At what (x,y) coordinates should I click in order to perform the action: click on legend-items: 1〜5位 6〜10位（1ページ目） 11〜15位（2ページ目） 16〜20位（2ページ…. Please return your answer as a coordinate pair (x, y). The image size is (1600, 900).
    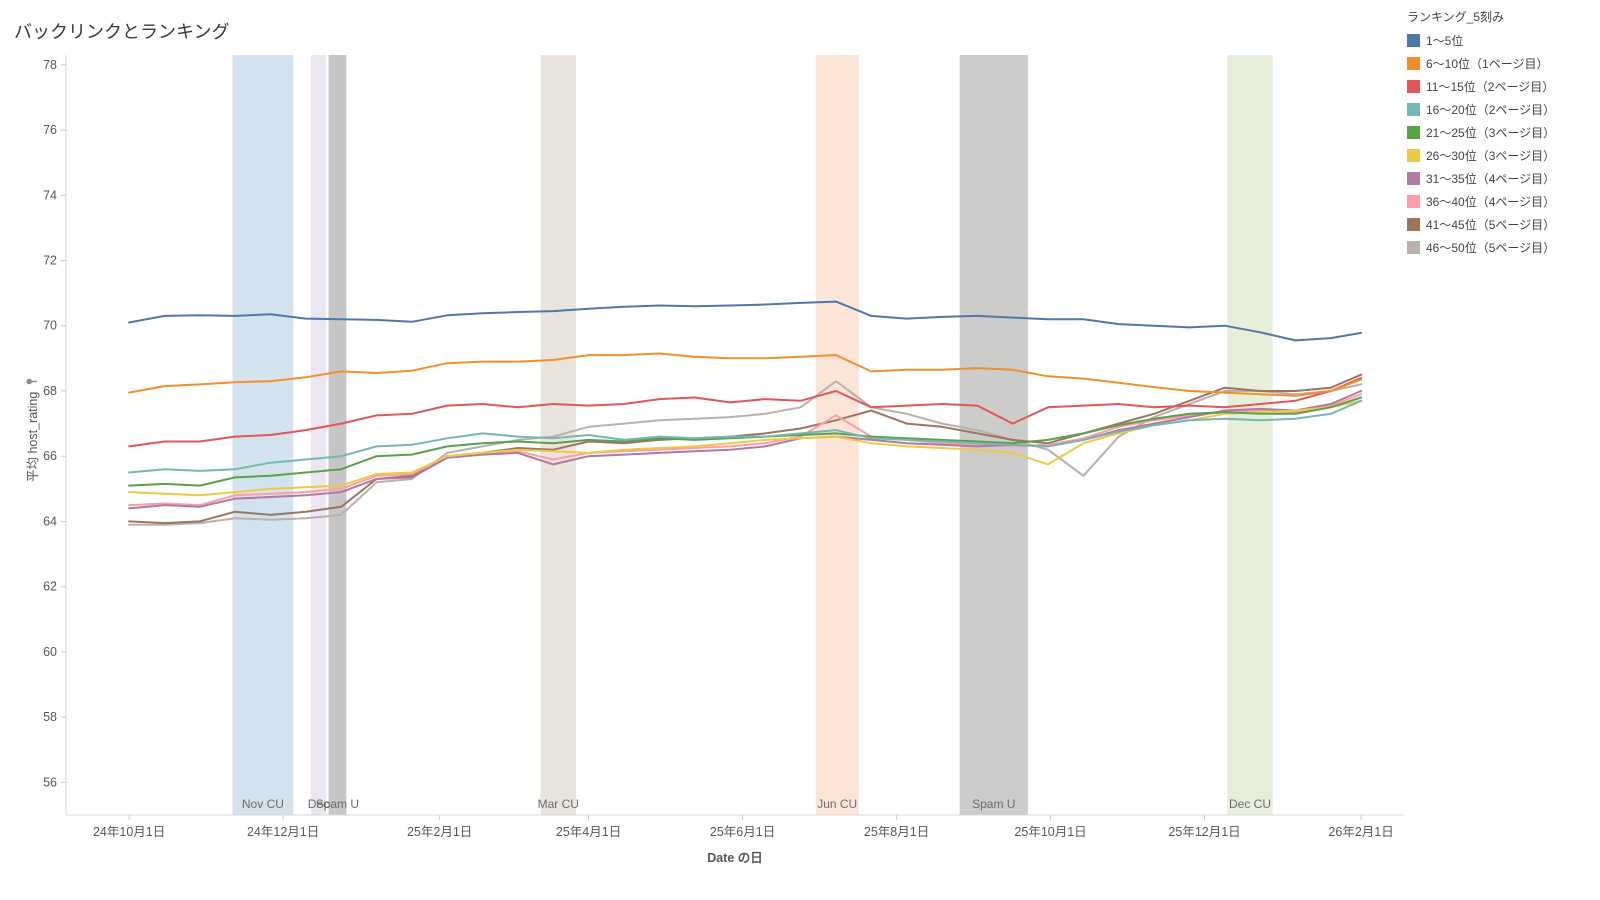
    Looking at the image, I should click on (1502, 144).